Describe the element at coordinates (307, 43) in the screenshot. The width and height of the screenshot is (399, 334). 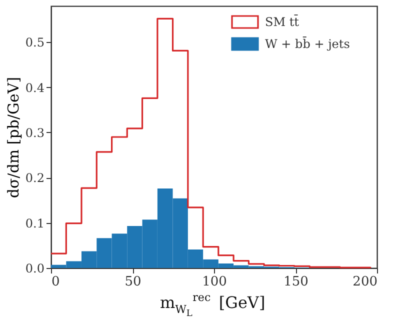
I see `legend-label: W + bb̄ + jets` at that location.